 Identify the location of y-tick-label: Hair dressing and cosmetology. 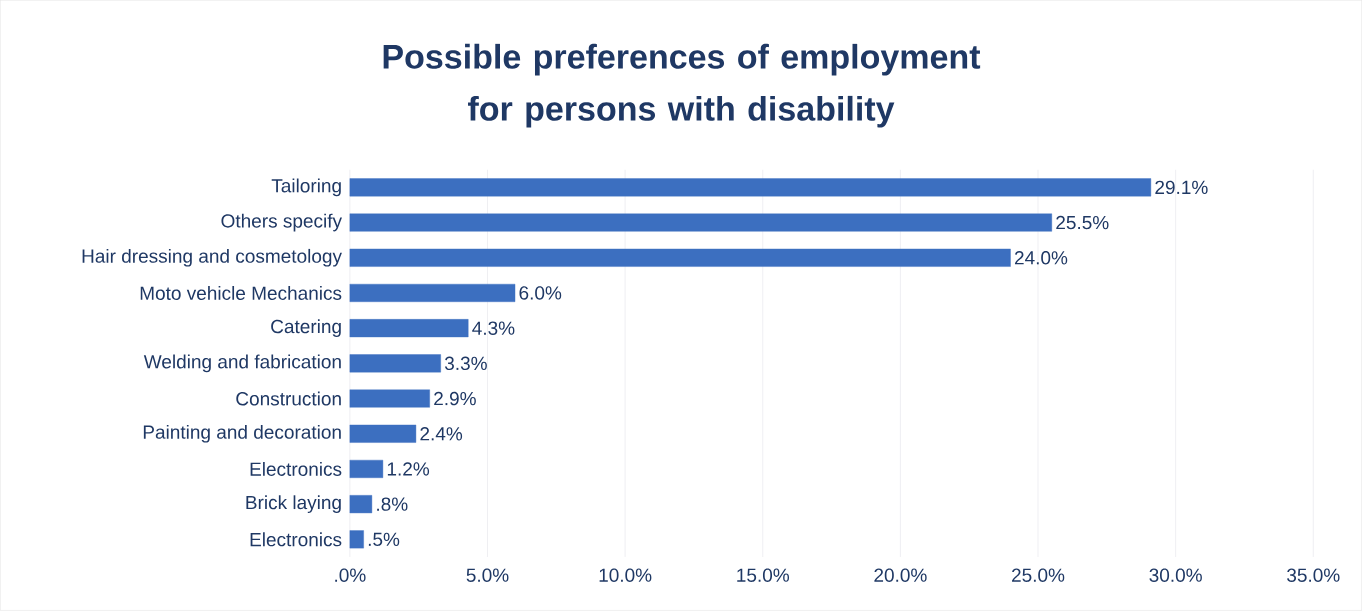
(212, 258).